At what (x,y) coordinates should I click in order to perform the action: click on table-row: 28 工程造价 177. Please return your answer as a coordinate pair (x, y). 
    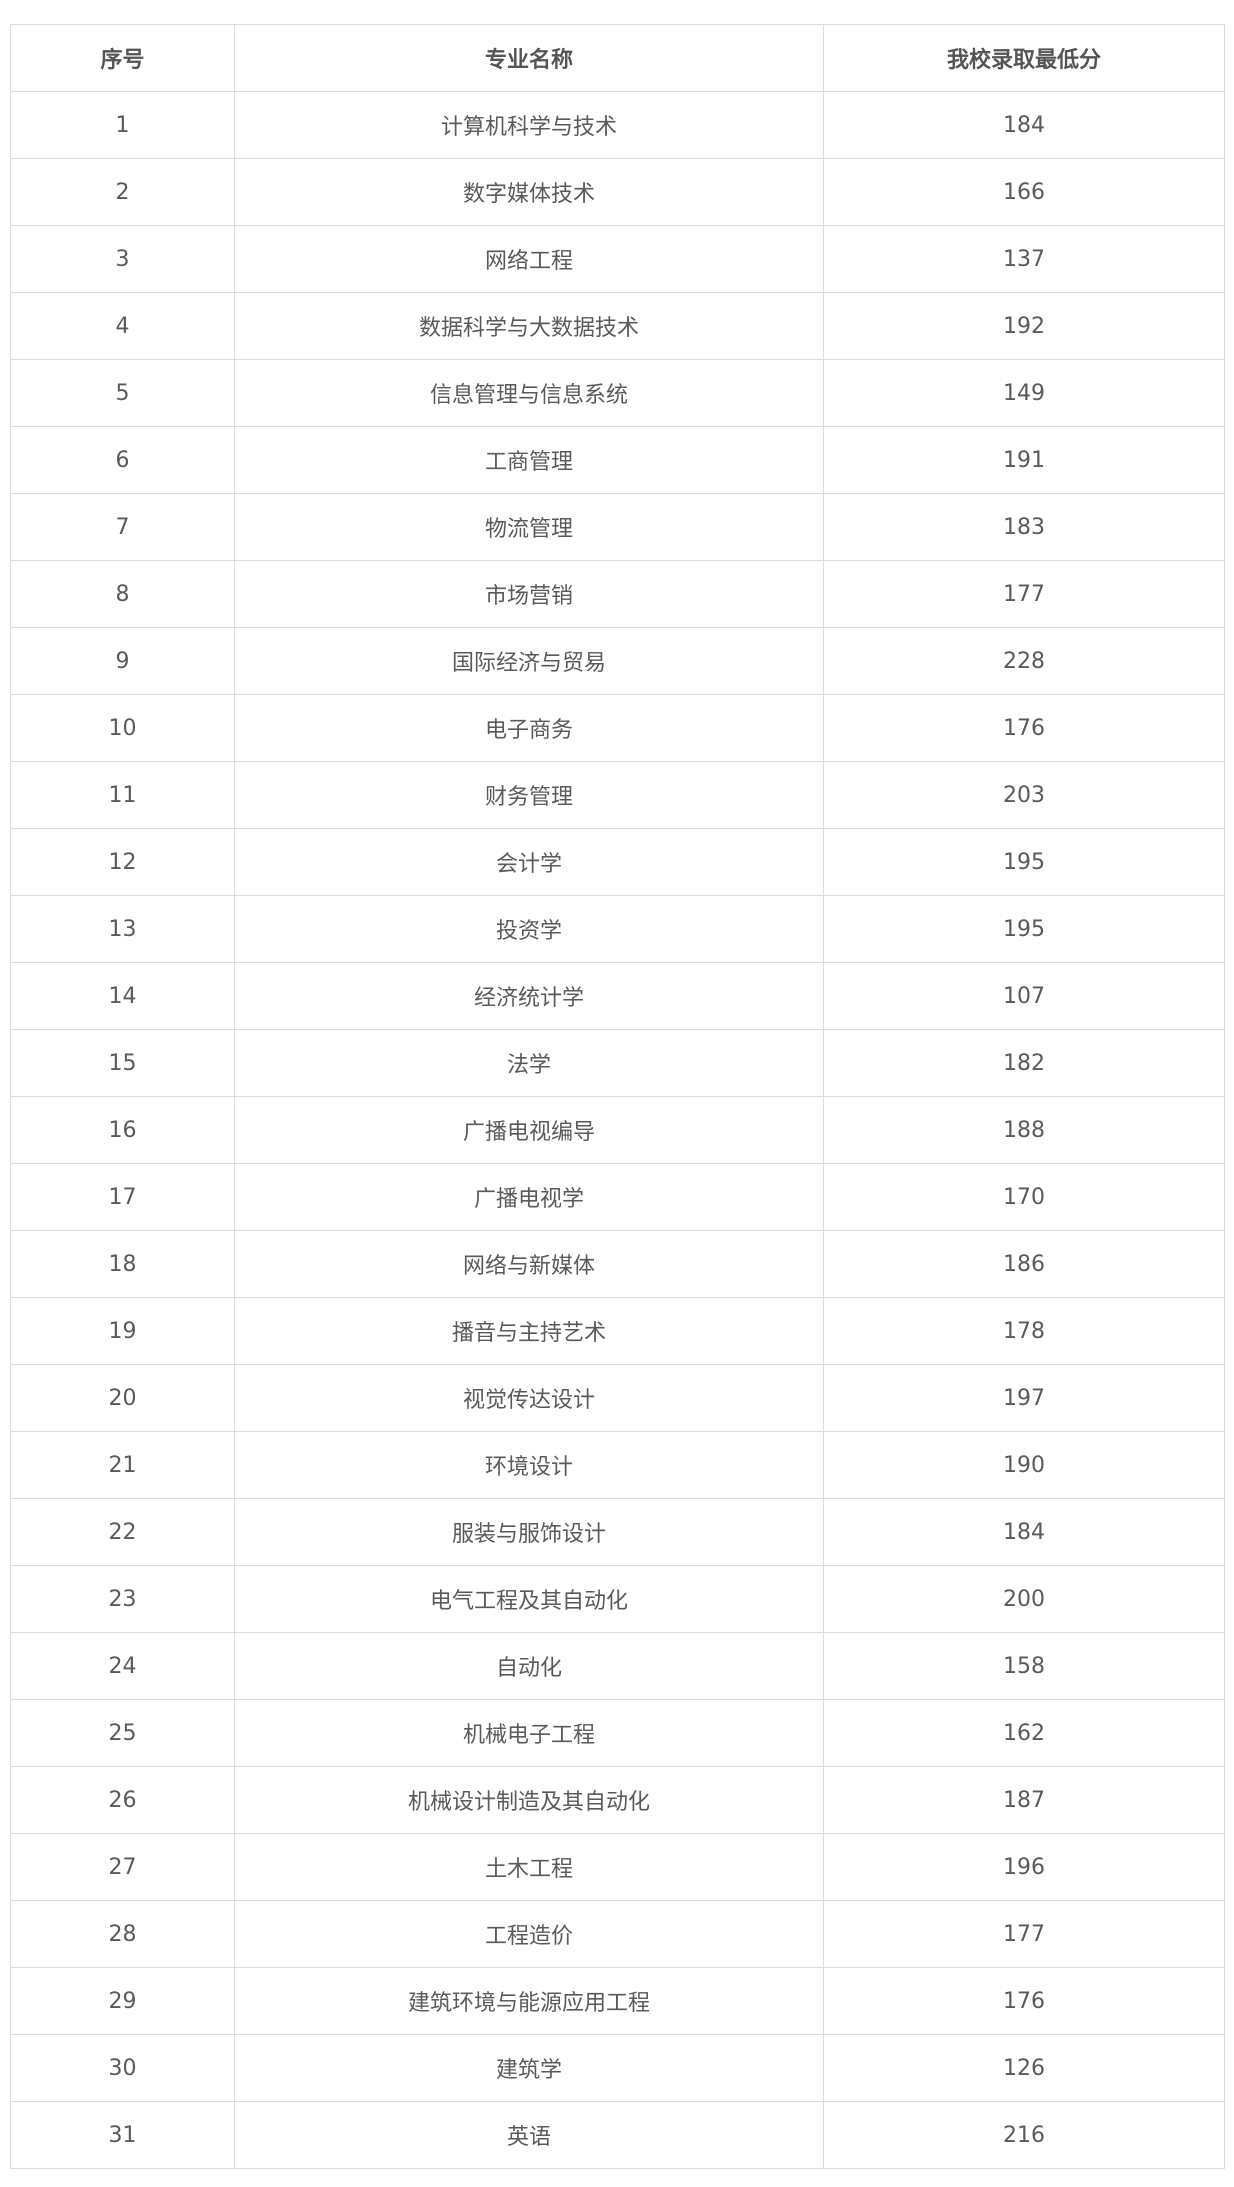
    Looking at the image, I should click on (617, 1934).